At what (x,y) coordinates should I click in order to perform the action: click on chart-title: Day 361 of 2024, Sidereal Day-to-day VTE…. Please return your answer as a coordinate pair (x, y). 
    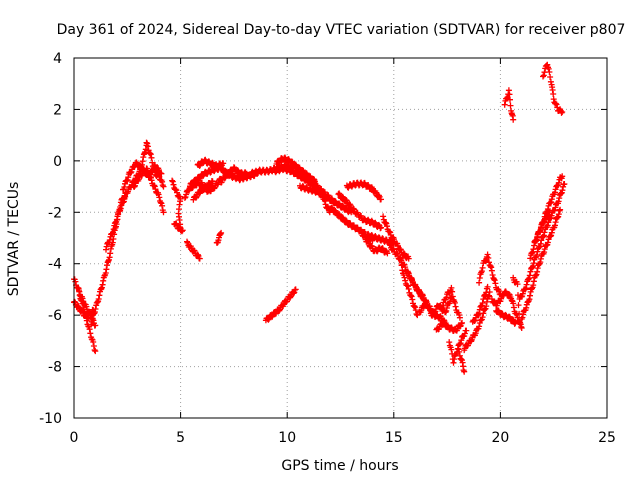
    Looking at the image, I should click on (341, 30).